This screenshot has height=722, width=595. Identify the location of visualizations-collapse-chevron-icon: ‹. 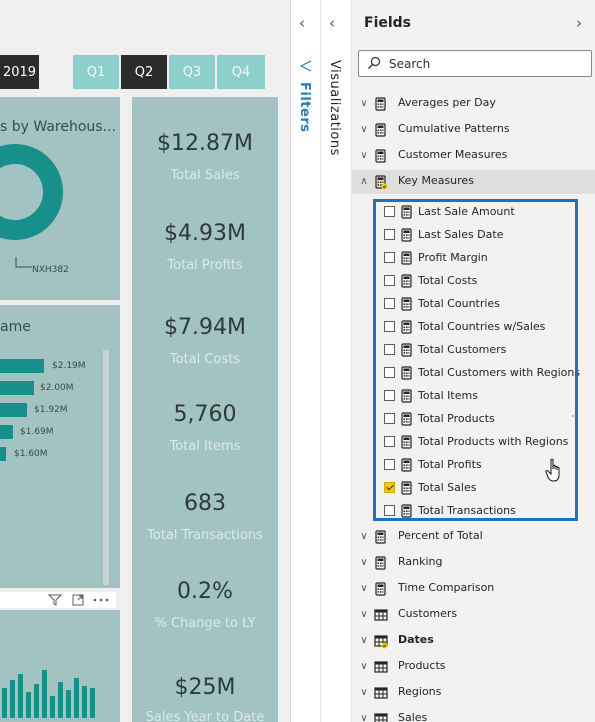
(332, 23).